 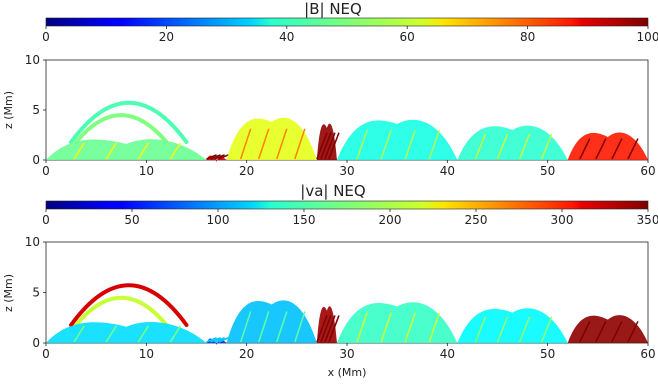 I want to click on colorbar-title-b: |B| NEQ, so click(x=333, y=9).